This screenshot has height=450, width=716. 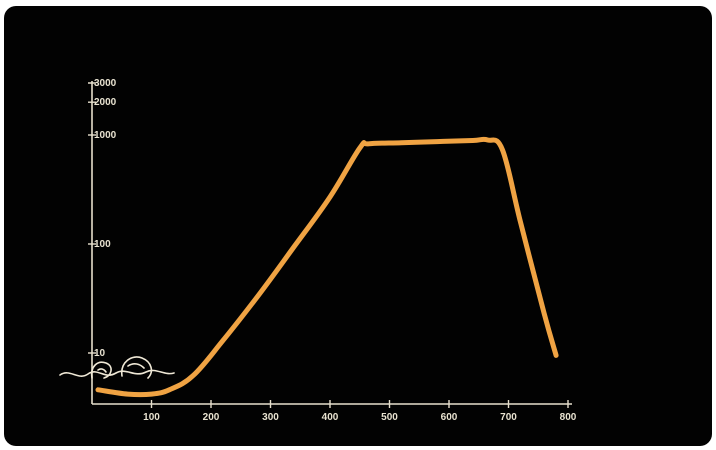 What do you see at coordinates (105, 102) in the screenshot?
I see `y-tick-label: 2000` at bounding box center [105, 102].